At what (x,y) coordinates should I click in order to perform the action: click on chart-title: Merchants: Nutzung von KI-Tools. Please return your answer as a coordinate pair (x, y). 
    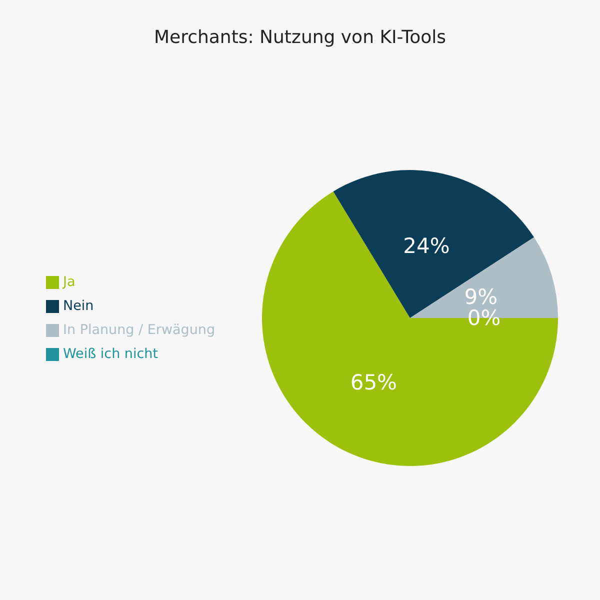
    Looking at the image, I should click on (299, 37).